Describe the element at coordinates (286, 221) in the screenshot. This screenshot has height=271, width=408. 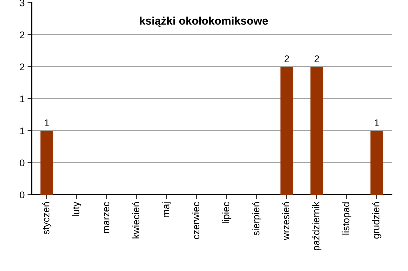
I see `x-tick-label: wrzesień` at that location.